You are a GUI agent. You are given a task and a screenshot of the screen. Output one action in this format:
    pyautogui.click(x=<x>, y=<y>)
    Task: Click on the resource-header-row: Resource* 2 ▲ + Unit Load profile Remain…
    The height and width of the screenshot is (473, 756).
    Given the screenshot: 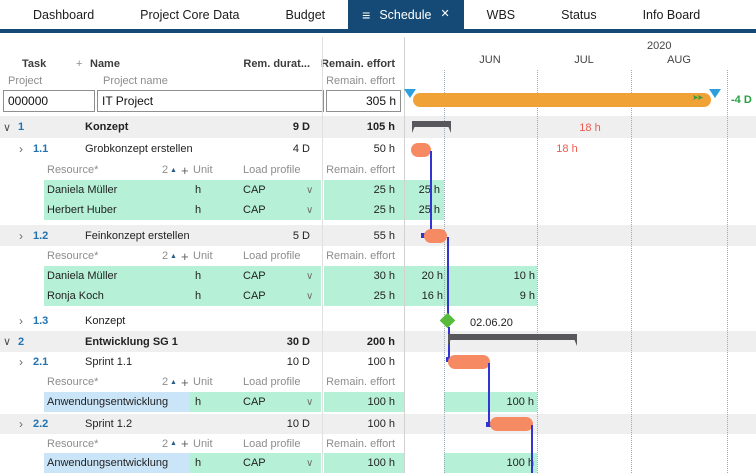 What is the action you would take?
    pyautogui.click(x=378, y=256)
    